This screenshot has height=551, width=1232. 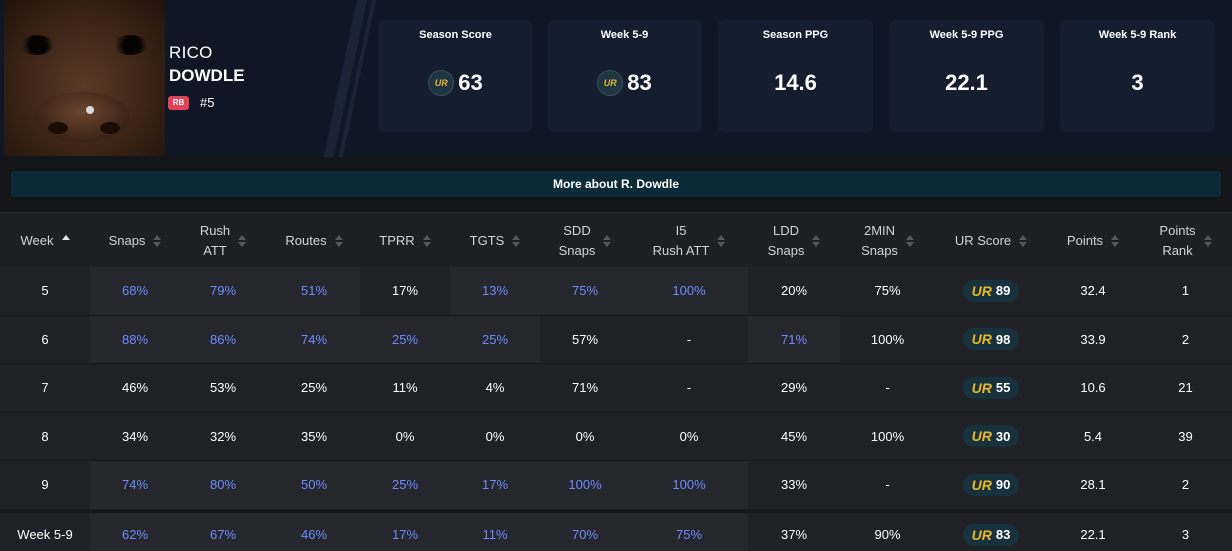 What do you see at coordinates (1093, 388) in the screenshot?
I see `table-cell: 10.6` at bounding box center [1093, 388].